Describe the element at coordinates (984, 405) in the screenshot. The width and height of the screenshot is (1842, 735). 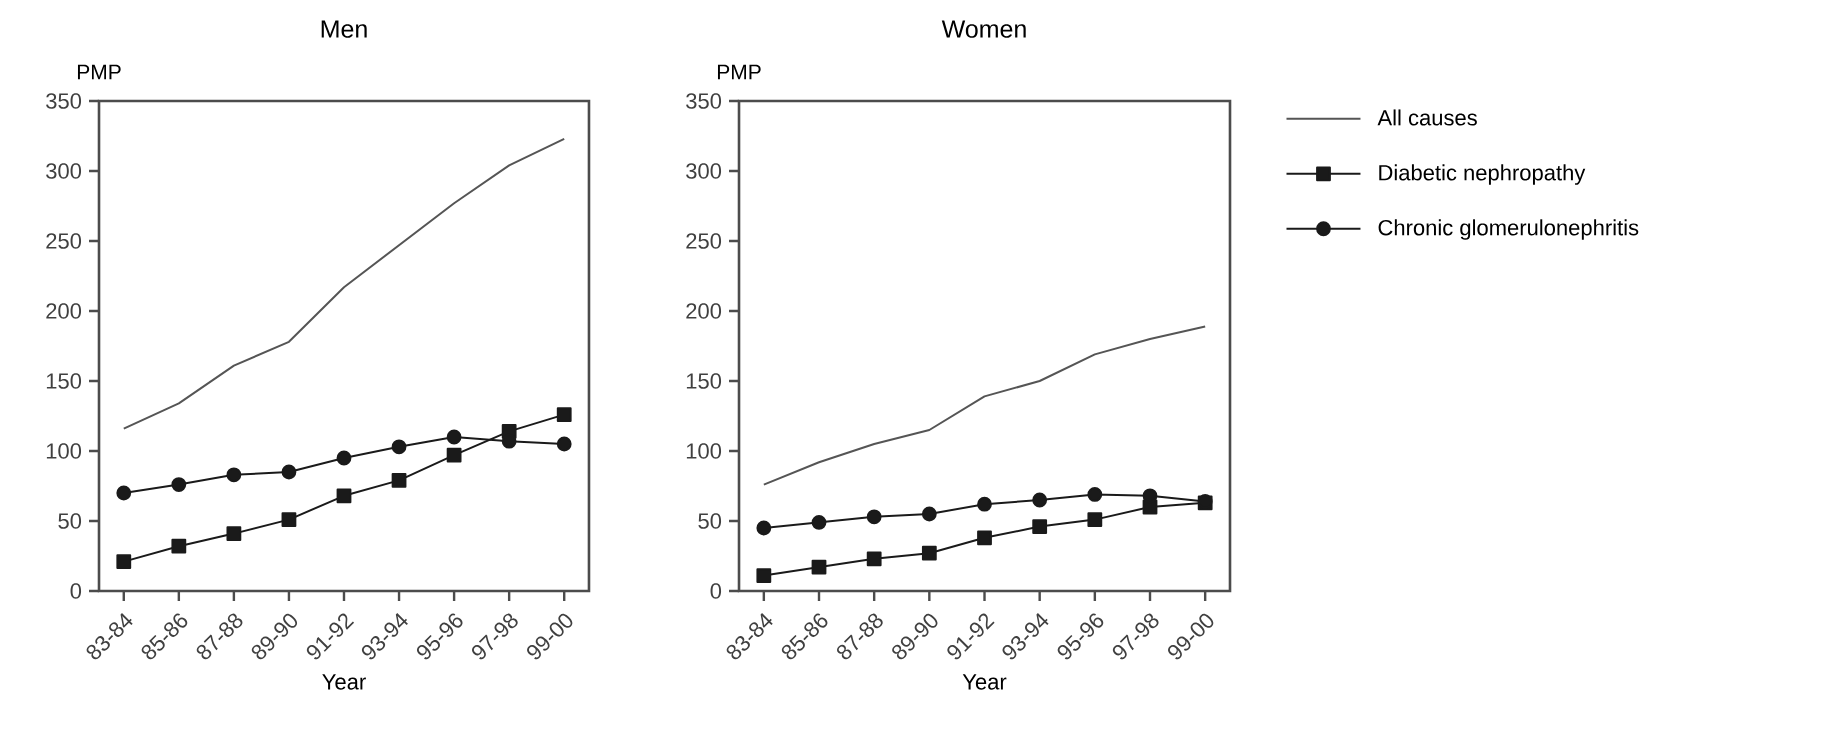
I see `line-series` at that location.